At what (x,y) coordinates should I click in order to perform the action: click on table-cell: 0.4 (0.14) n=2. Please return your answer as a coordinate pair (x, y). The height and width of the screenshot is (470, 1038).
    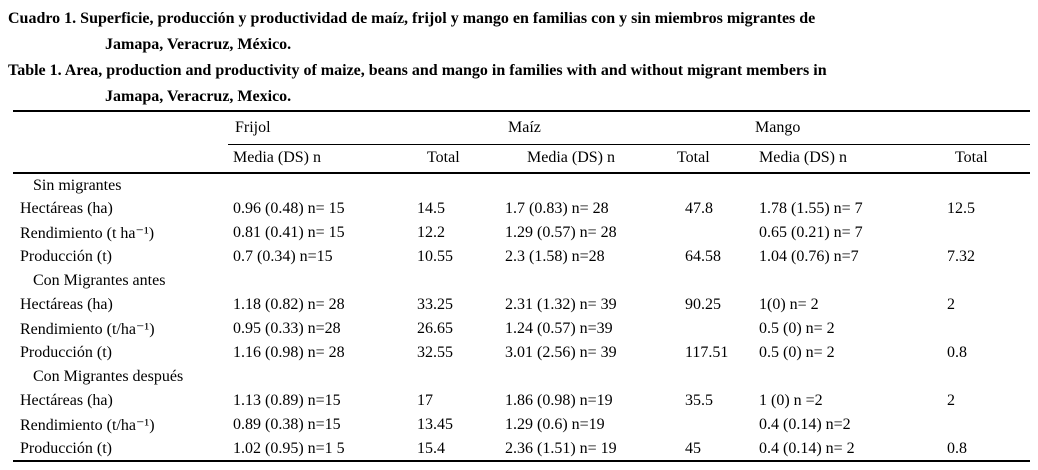
    Looking at the image, I should click on (805, 424).